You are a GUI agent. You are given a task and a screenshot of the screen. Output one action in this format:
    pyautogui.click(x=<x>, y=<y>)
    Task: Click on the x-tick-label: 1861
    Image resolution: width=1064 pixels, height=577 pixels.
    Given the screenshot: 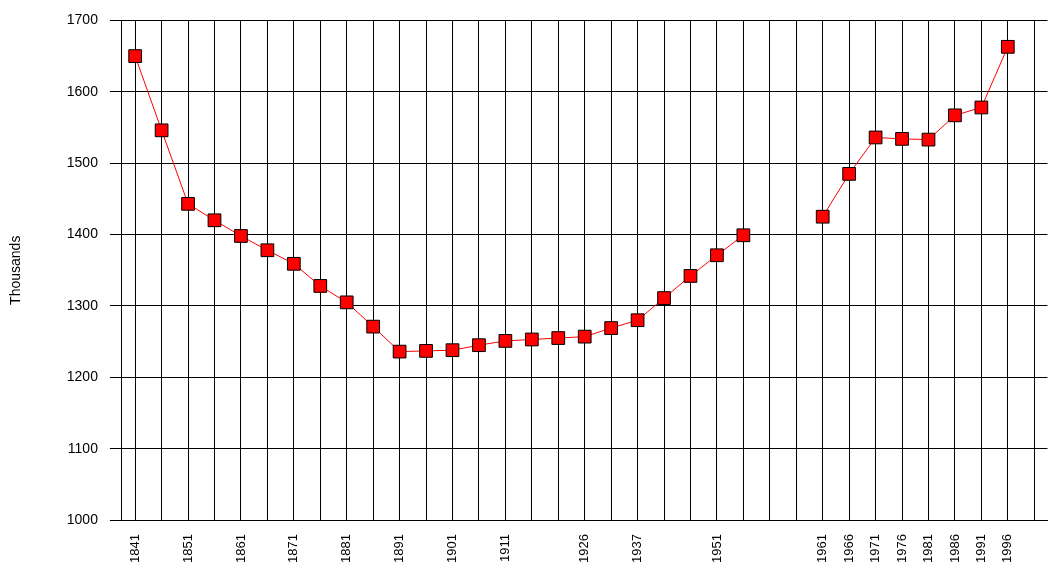 What is the action you would take?
    pyautogui.click(x=240, y=548)
    